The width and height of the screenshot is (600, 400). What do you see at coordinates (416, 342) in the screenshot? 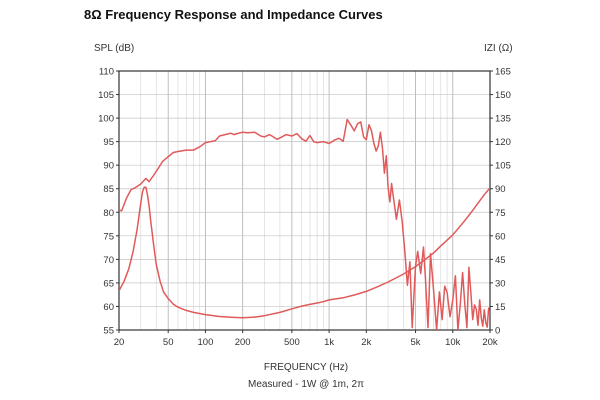
I see `x-tick-label: 5k` at bounding box center [416, 342].